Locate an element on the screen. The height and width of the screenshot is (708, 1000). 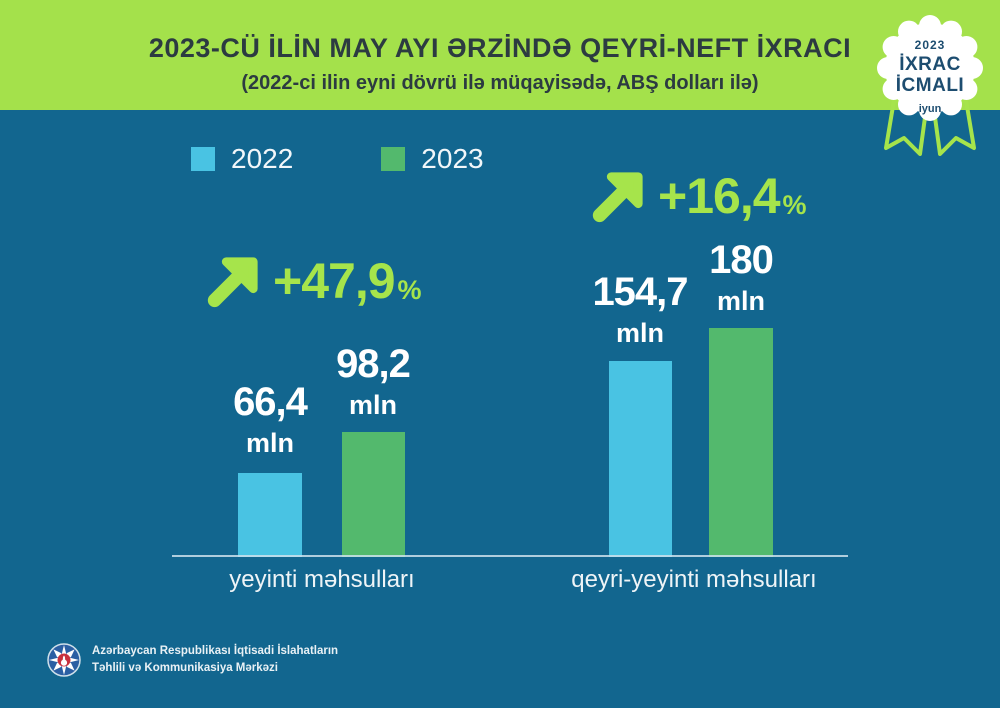
change-value: +47,9 is located at coordinates (334, 281).